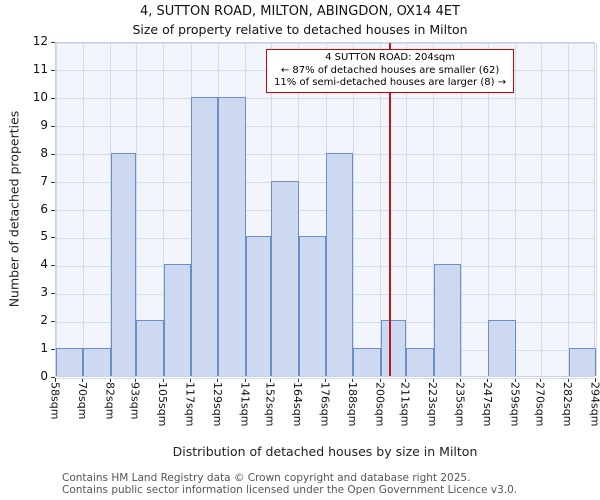 The height and width of the screenshot is (500, 600). I want to click on y-tick-label: 4, so click(44, 264).